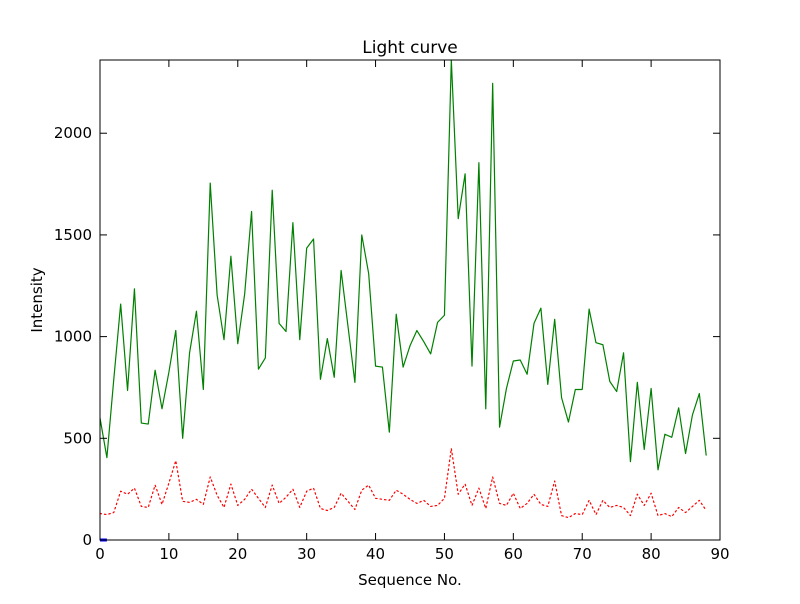 The image size is (800, 604). What do you see at coordinates (77, 438) in the screenshot?
I see `y-tick-label: 500` at bounding box center [77, 438].